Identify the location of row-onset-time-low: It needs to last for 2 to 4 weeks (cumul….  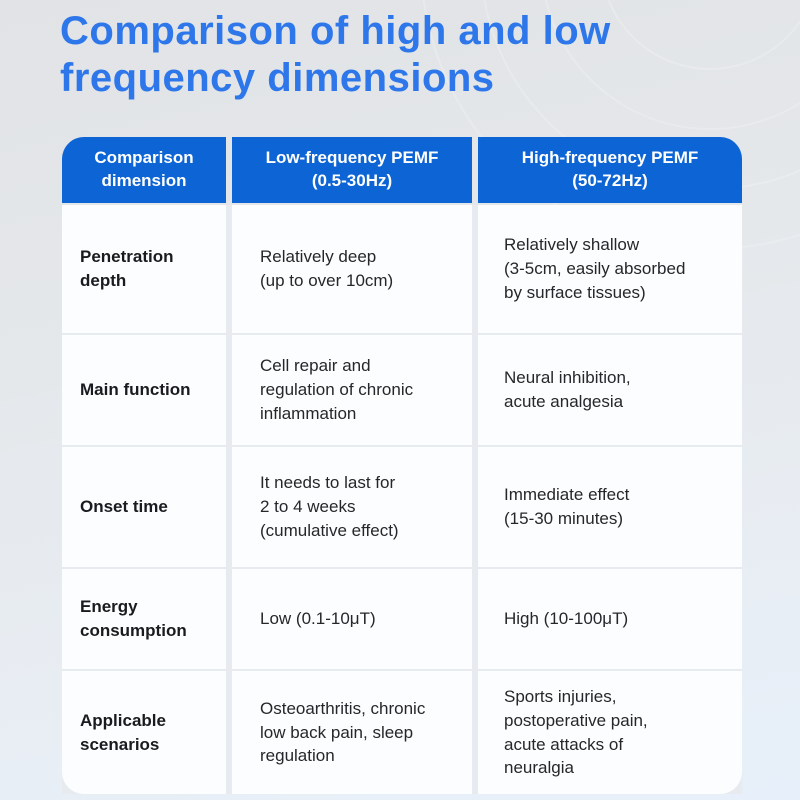
(352, 507).